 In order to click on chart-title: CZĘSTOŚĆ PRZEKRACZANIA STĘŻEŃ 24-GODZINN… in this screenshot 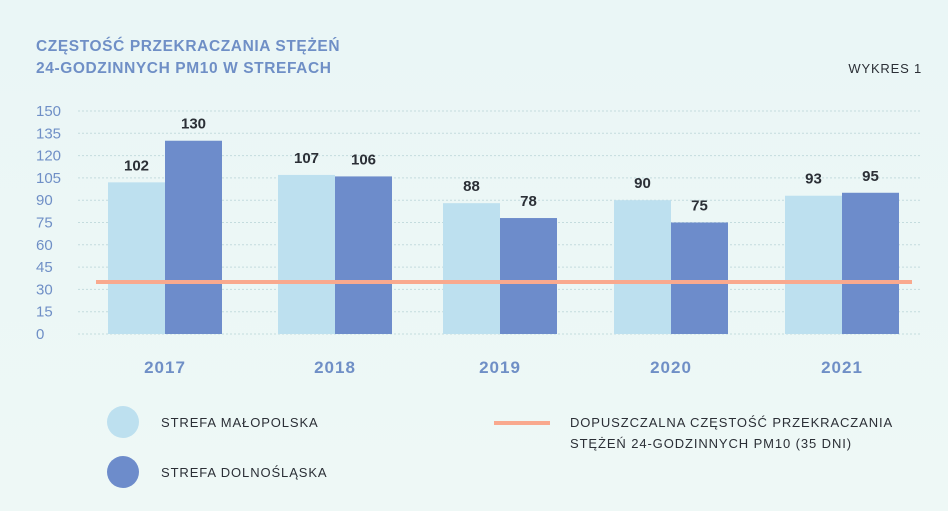, I will do `click(188, 58)`.